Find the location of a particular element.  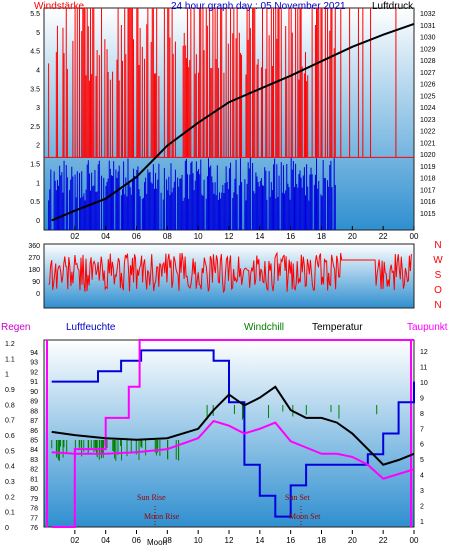

regen-tick-1: 1.1 is located at coordinates (10, 359).